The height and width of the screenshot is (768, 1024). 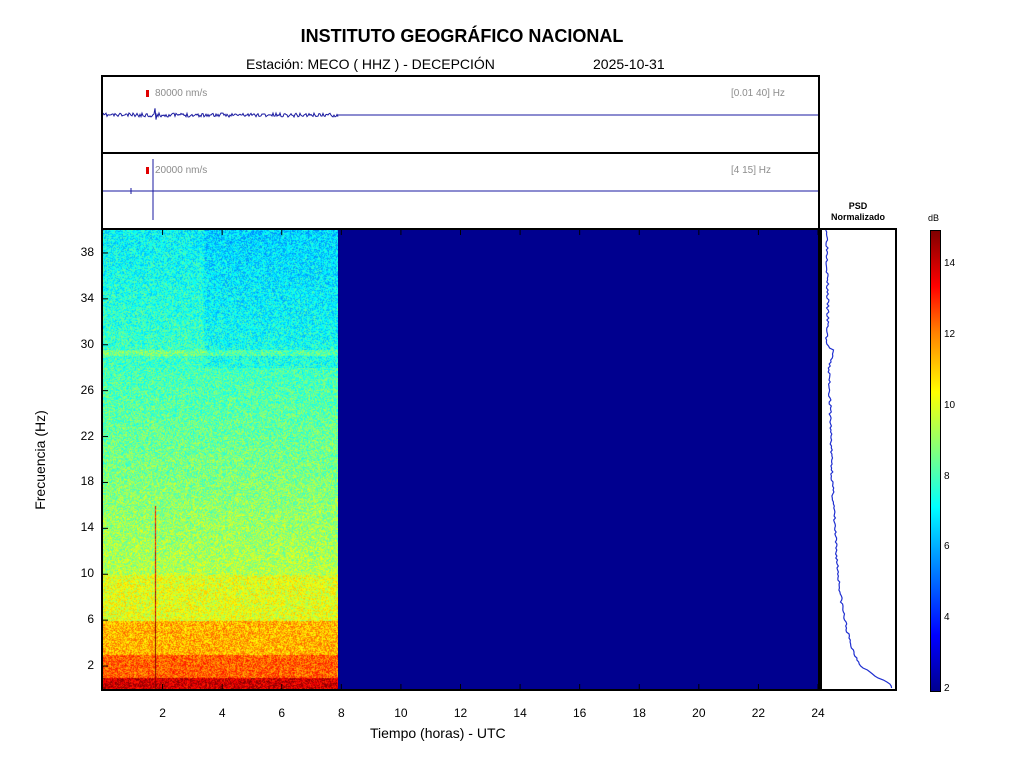 I want to click on x-tick-label: 22, so click(x=758, y=713).